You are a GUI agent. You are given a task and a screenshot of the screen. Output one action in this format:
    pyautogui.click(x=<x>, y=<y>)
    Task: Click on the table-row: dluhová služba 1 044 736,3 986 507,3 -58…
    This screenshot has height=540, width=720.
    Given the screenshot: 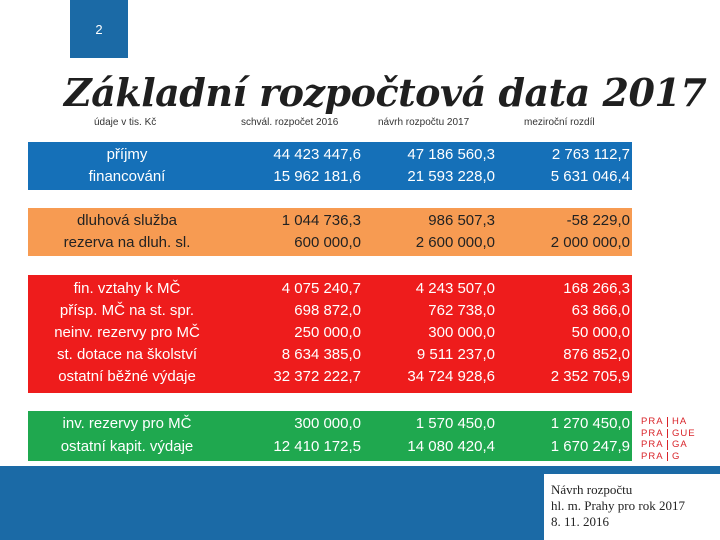 What is the action you would take?
    pyautogui.click(x=330, y=220)
    